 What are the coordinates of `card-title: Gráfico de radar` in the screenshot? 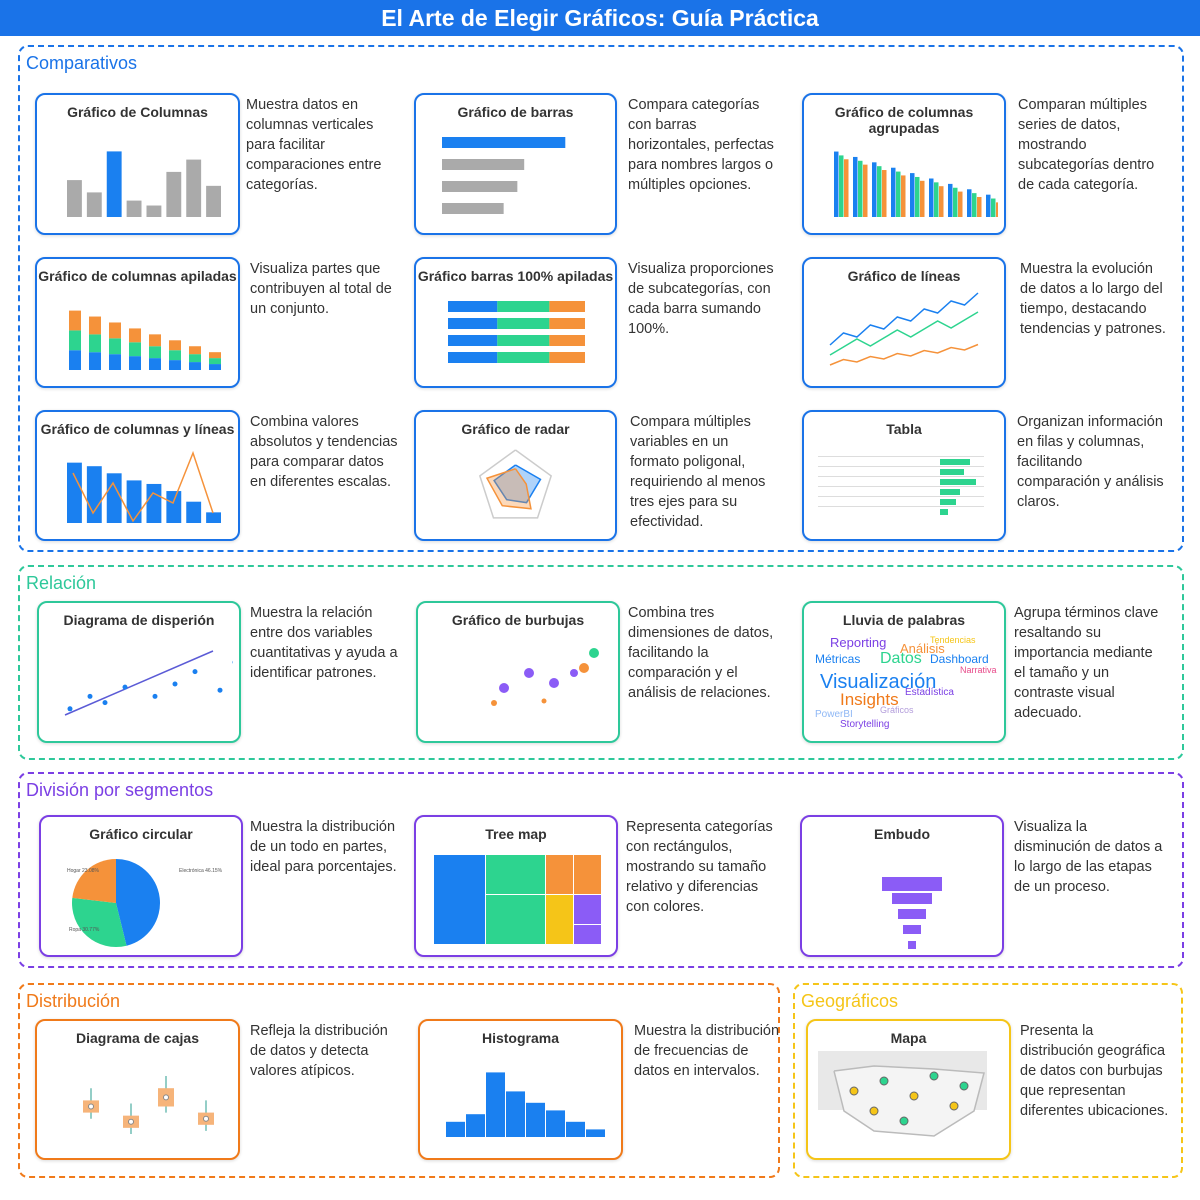 It's located at (515, 429).